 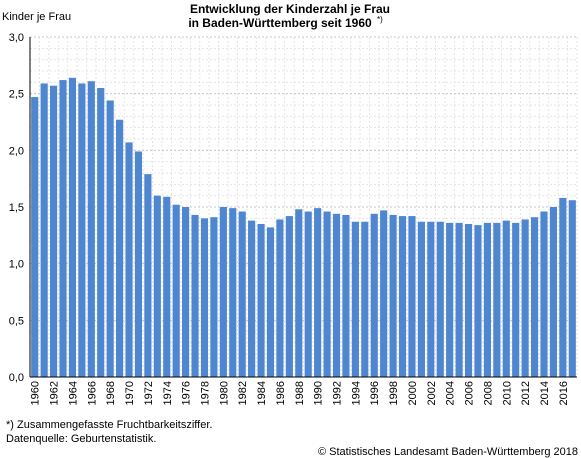 I want to click on chart-title: in Baden-Württemberg seit 1960, so click(x=280, y=23).